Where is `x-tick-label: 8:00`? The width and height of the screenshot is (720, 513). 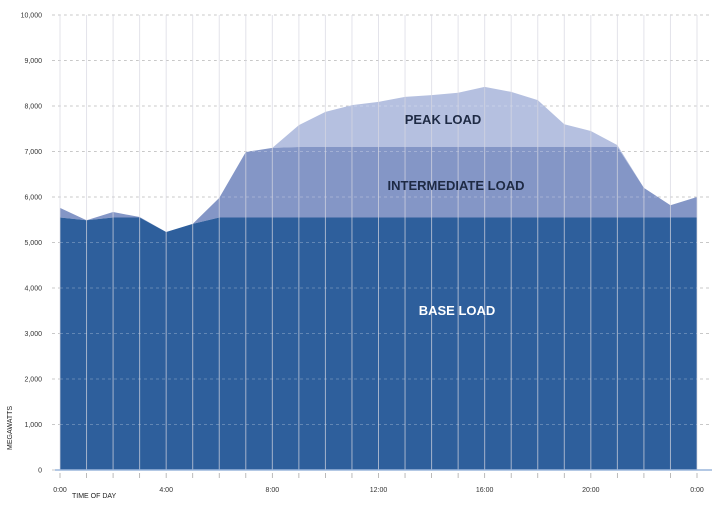
x-tick-label: 8:00 is located at coordinates (273, 490).